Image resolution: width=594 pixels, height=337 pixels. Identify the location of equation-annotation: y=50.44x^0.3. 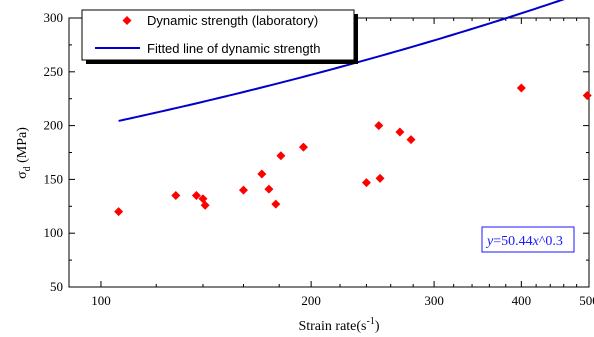
(528, 239).